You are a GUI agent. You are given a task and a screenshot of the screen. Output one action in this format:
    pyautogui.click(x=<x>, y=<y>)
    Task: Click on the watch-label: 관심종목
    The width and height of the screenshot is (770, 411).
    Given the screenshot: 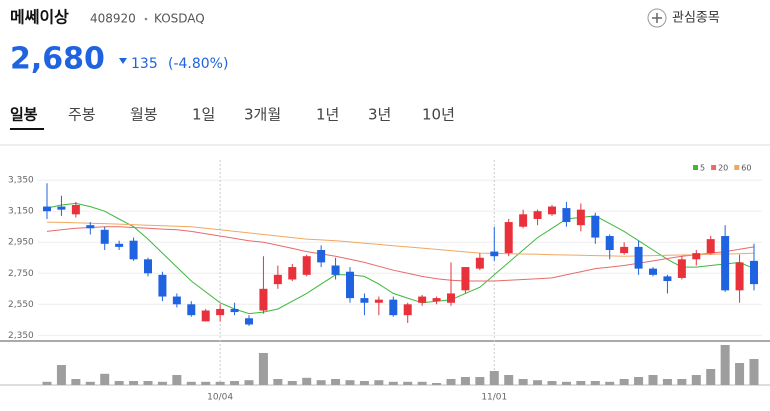 What is the action you would take?
    pyautogui.click(x=696, y=18)
    